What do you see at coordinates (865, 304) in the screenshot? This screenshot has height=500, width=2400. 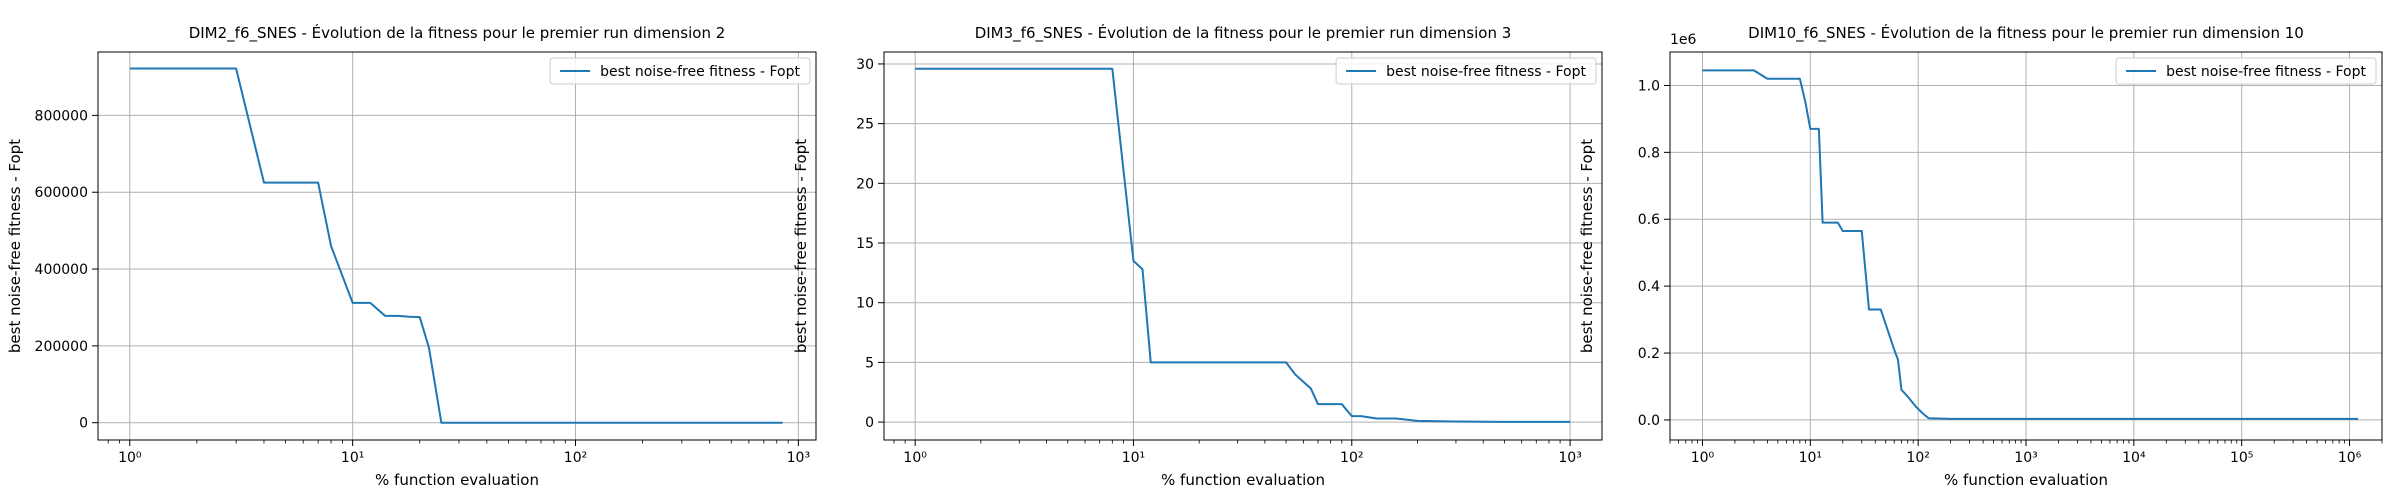 I see `y-tick-label: 10` at bounding box center [865, 304].